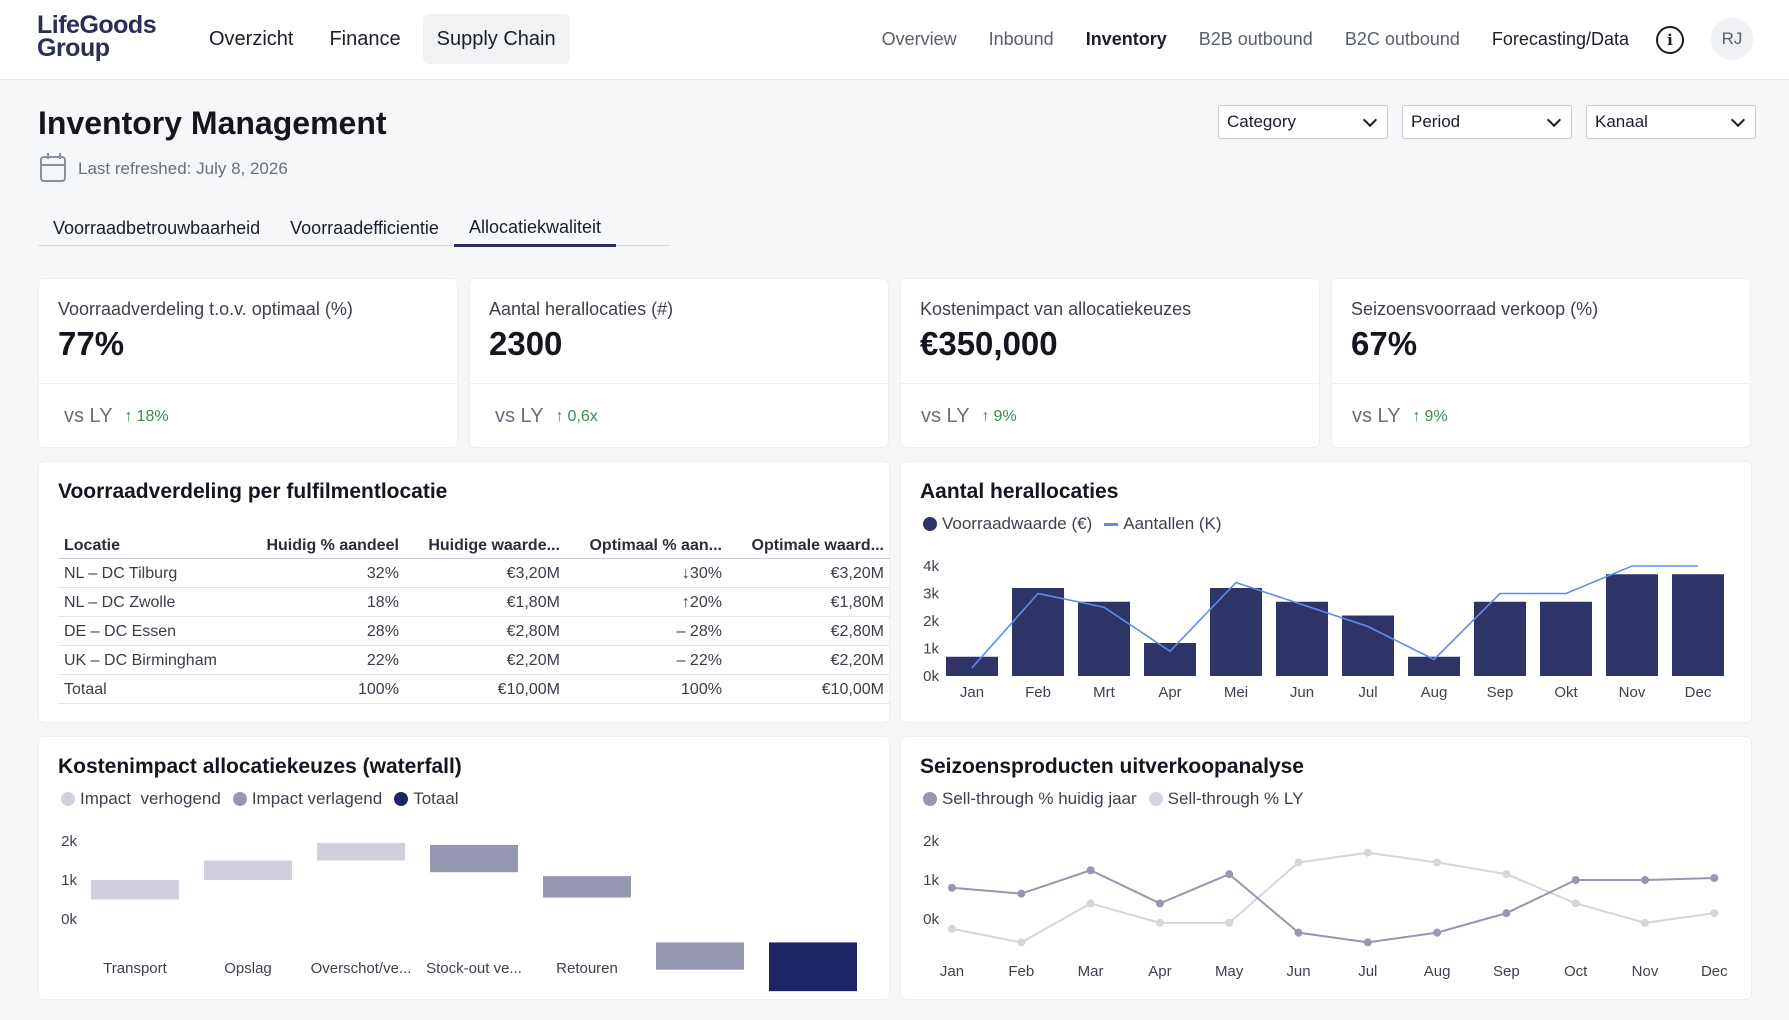 The width and height of the screenshot is (1789, 1020). Describe the element at coordinates (1434, 692) in the screenshot. I see `x-tick-label: Aug` at that location.